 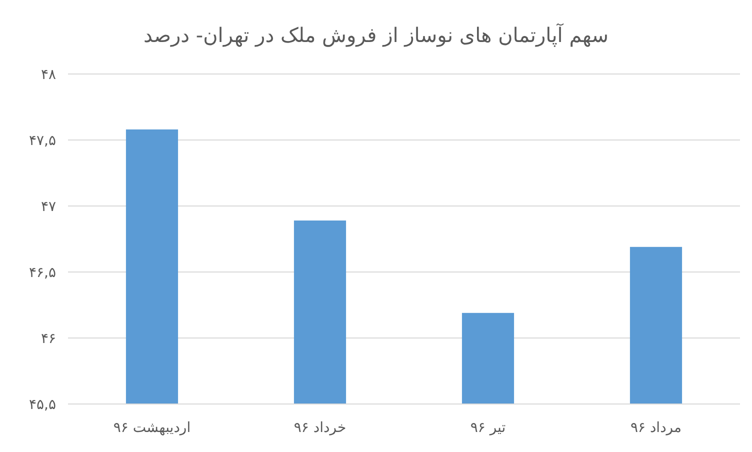 I want to click on x-tick-label: مرداد ۹۶, so click(x=656, y=428).